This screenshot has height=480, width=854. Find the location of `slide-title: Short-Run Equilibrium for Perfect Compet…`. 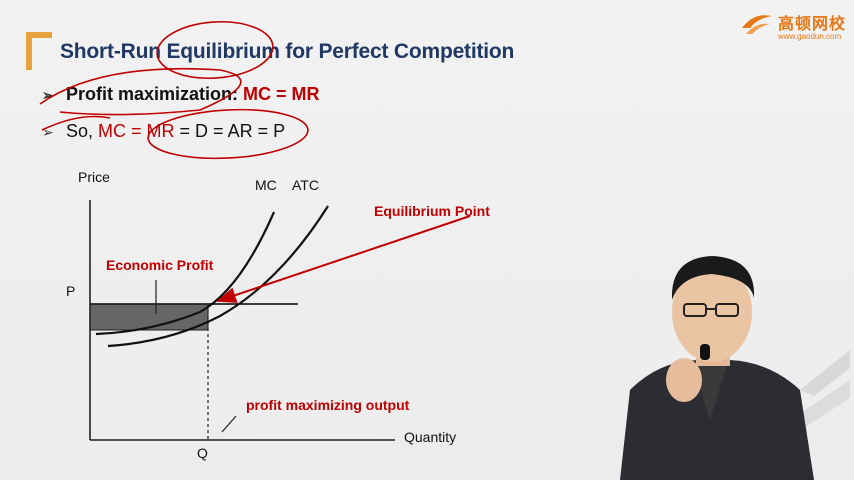

slide-title: Short-Run Equilibrium for Perfect Compet… is located at coordinates (287, 51).